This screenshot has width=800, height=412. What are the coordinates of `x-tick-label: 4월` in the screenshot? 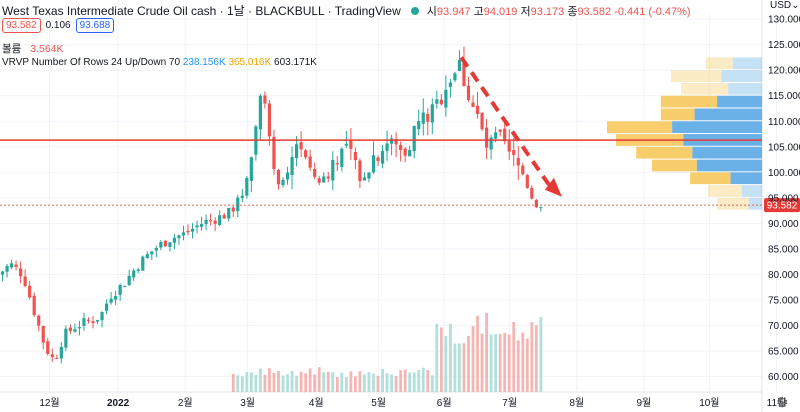 It's located at (316, 403).